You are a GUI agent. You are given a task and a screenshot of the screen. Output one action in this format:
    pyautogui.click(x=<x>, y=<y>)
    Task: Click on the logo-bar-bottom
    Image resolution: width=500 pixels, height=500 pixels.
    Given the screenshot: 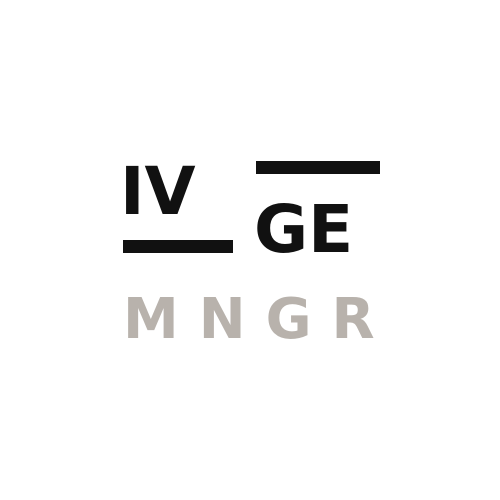 What is the action you would take?
    pyautogui.click(x=178, y=246)
    